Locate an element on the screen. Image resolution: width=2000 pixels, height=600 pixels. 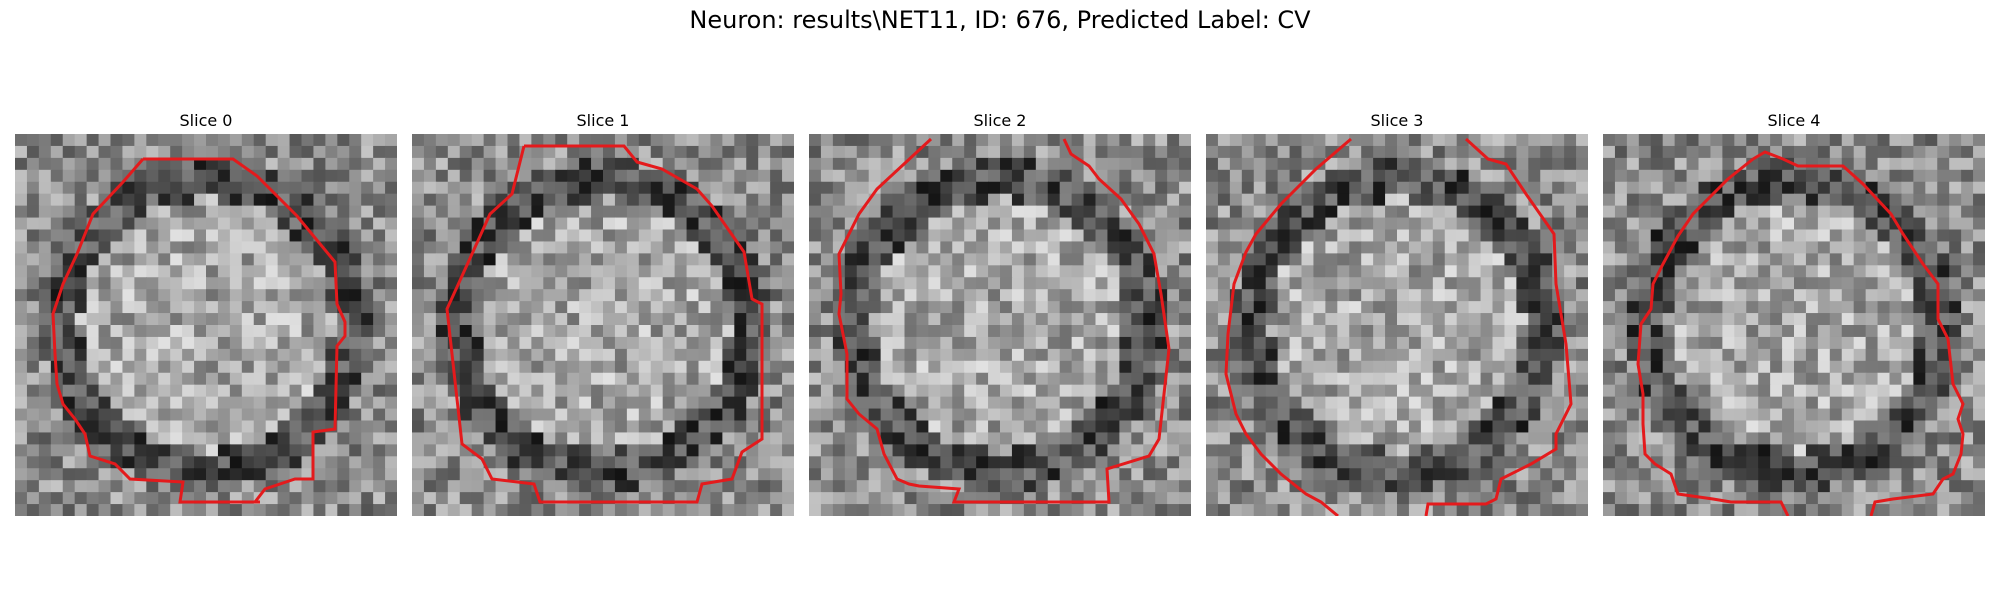
slice-title: Slice 2 is located at coordinates (1000, 120).